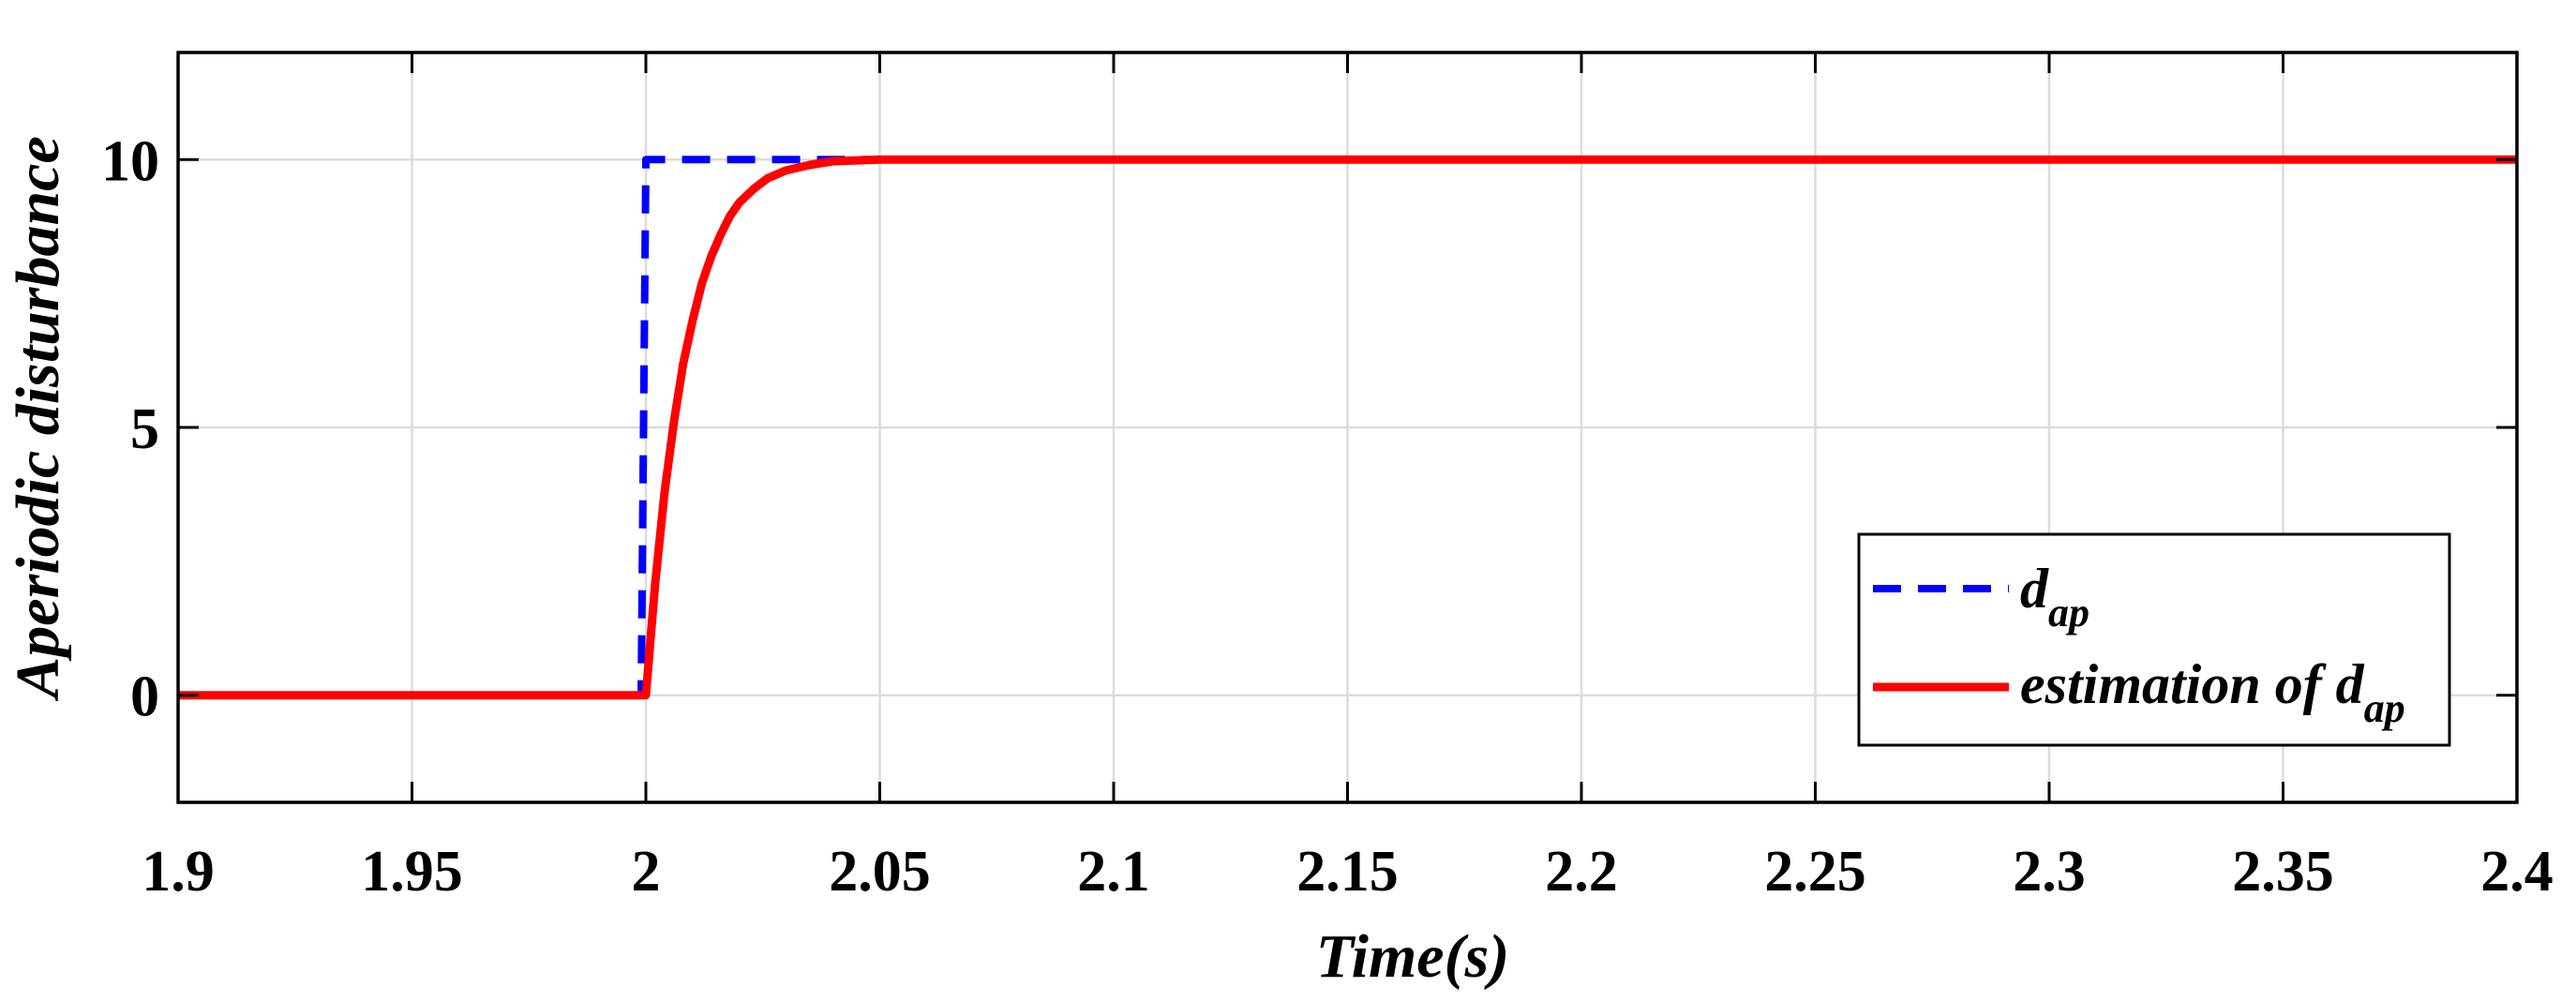 The height and width of the screenshot is (1002, 2576). What do you see at coordinates (1815, 872) in the screenshot?
I see `x-tick-label: 2.25` at bounding box center [1815, 872].